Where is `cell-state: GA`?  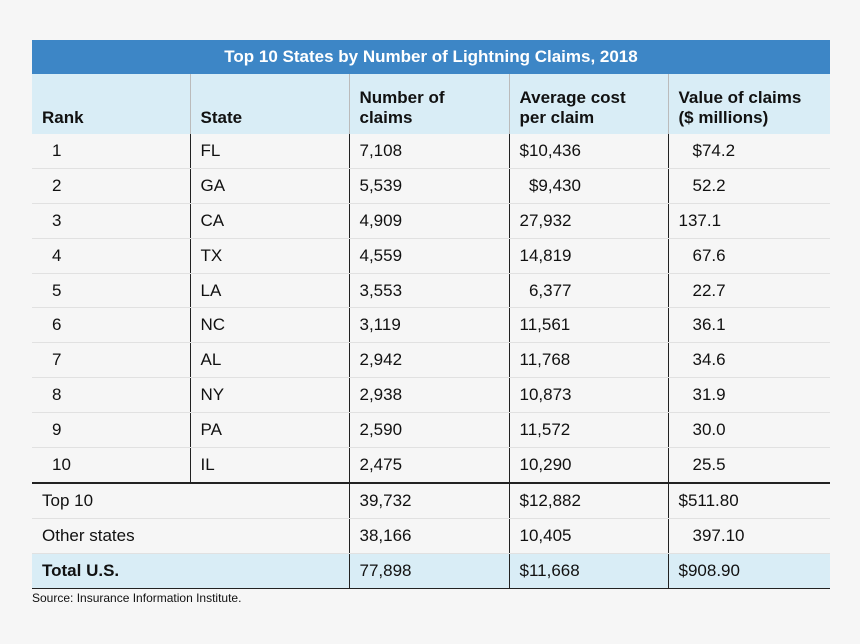 cell-state: GA is located at coordinates (269, 186).